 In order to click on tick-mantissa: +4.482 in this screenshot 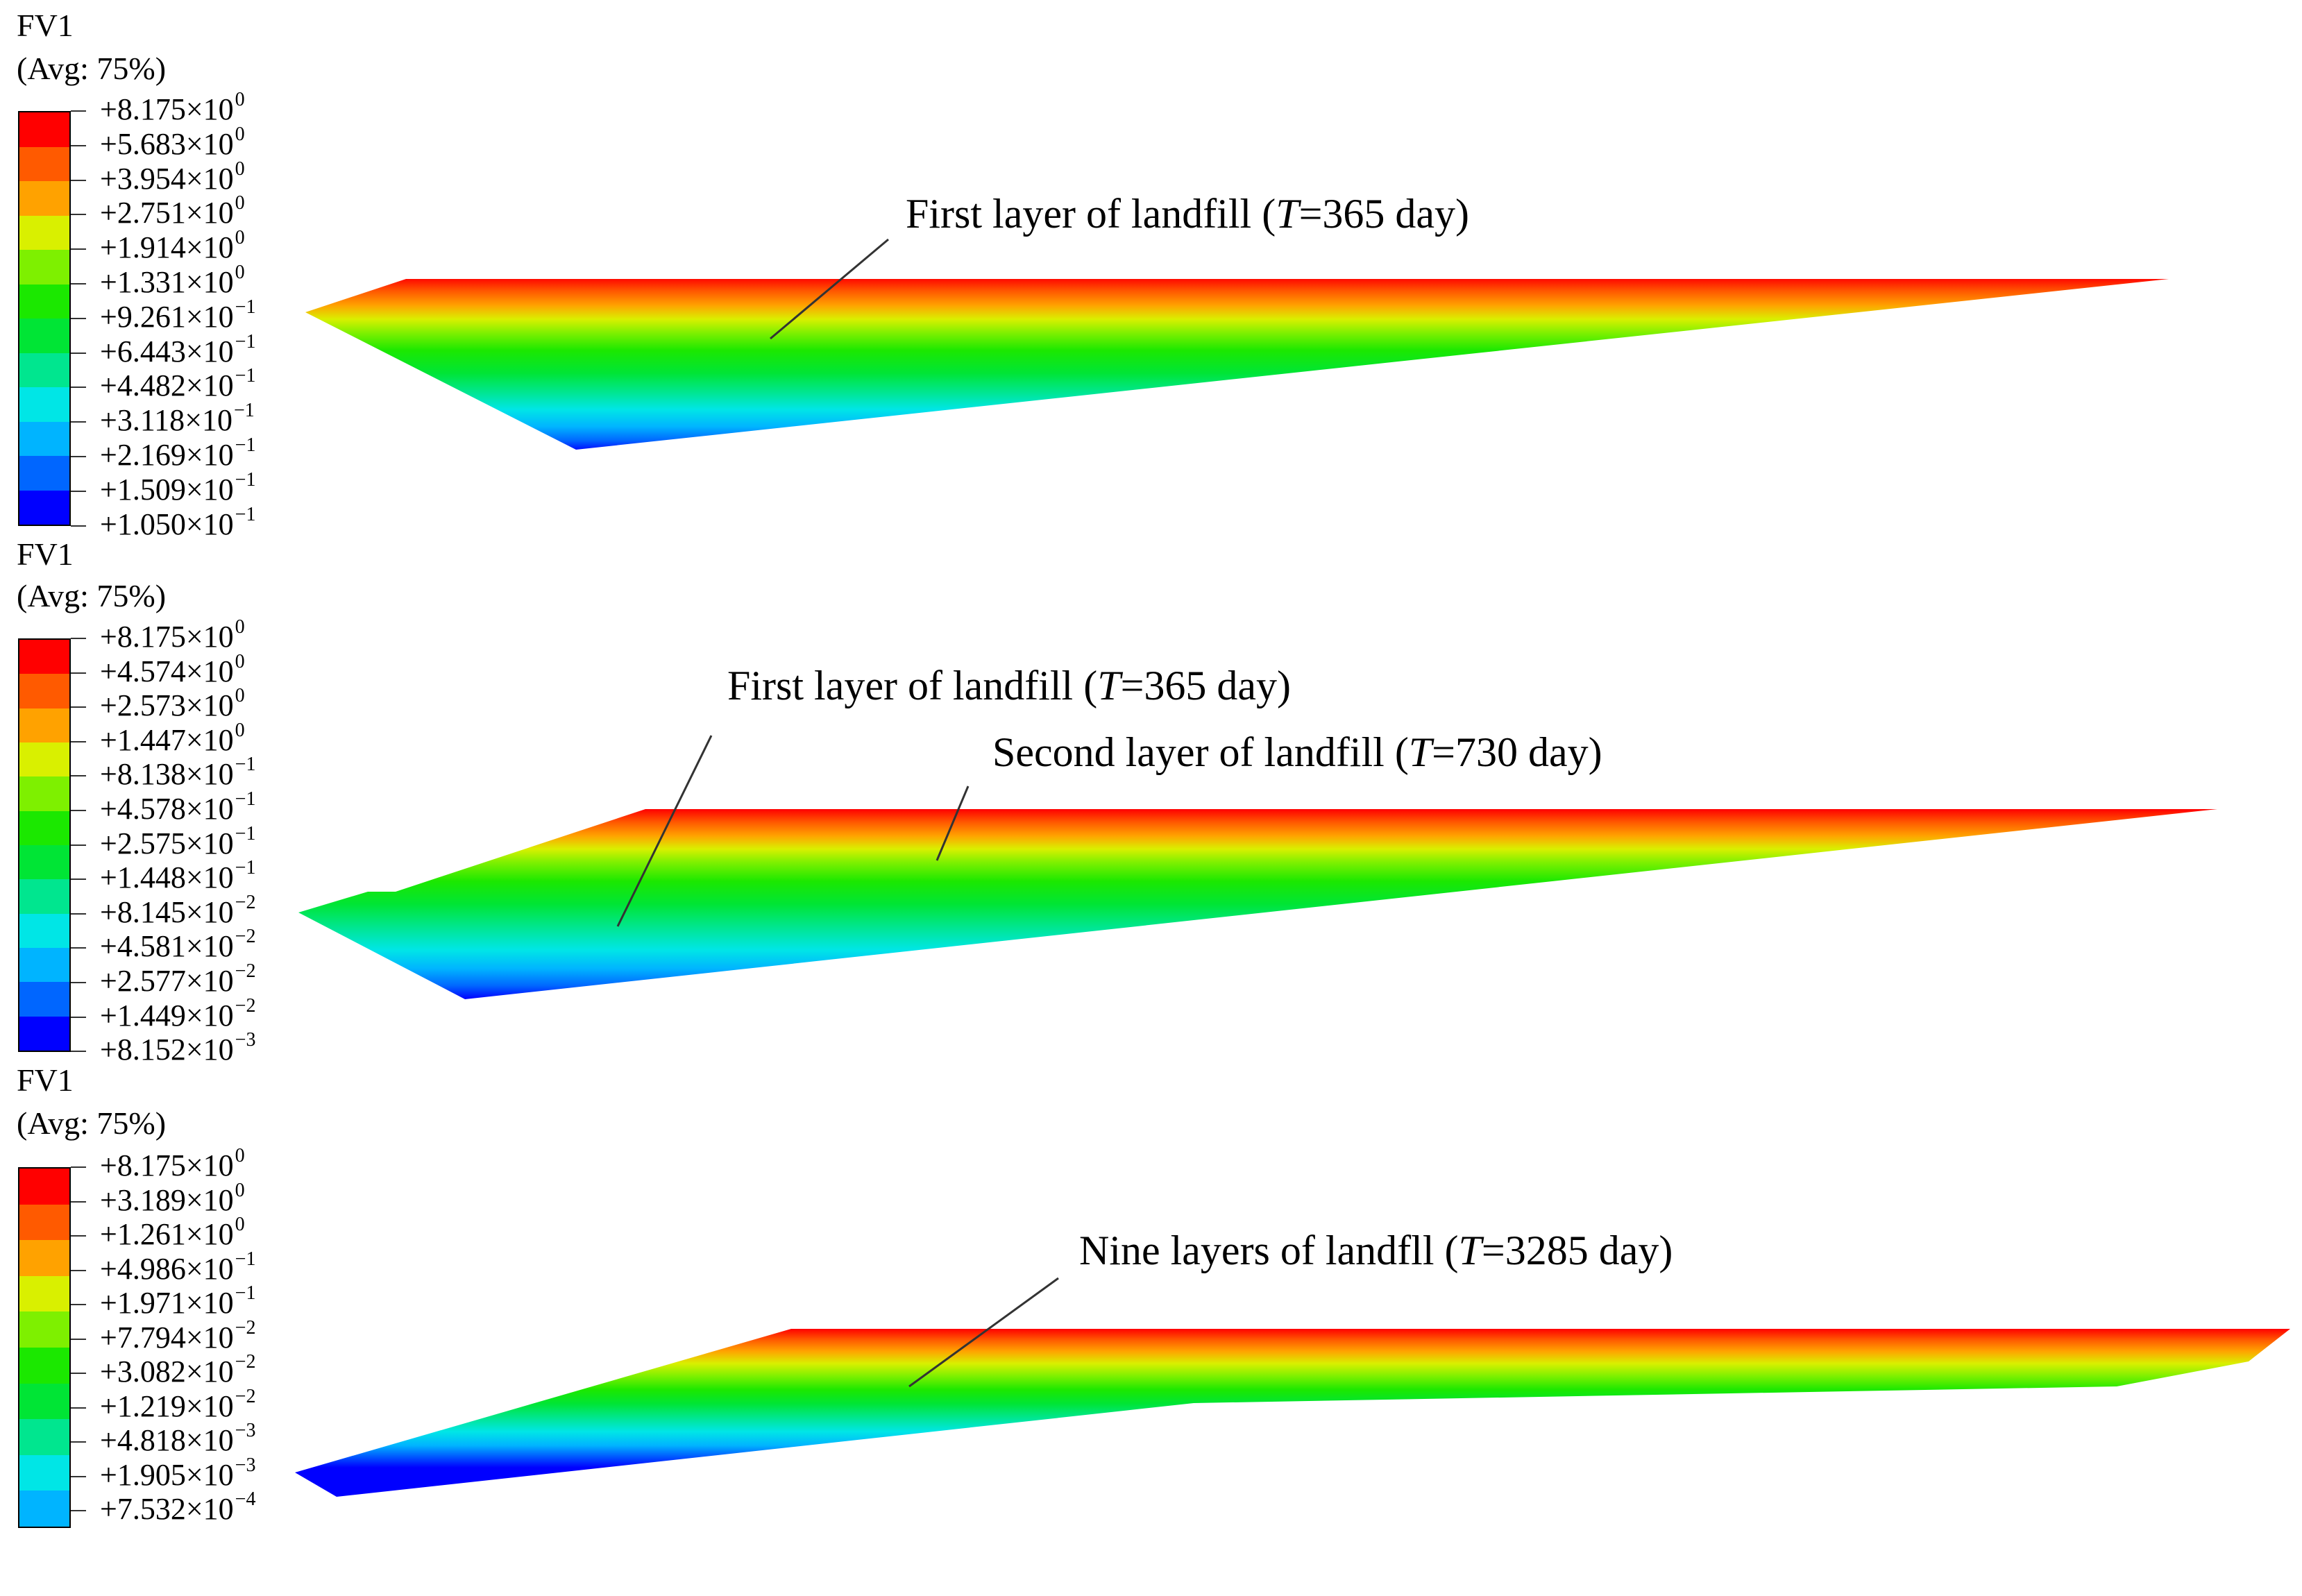, I will do `click(143, 385)`.